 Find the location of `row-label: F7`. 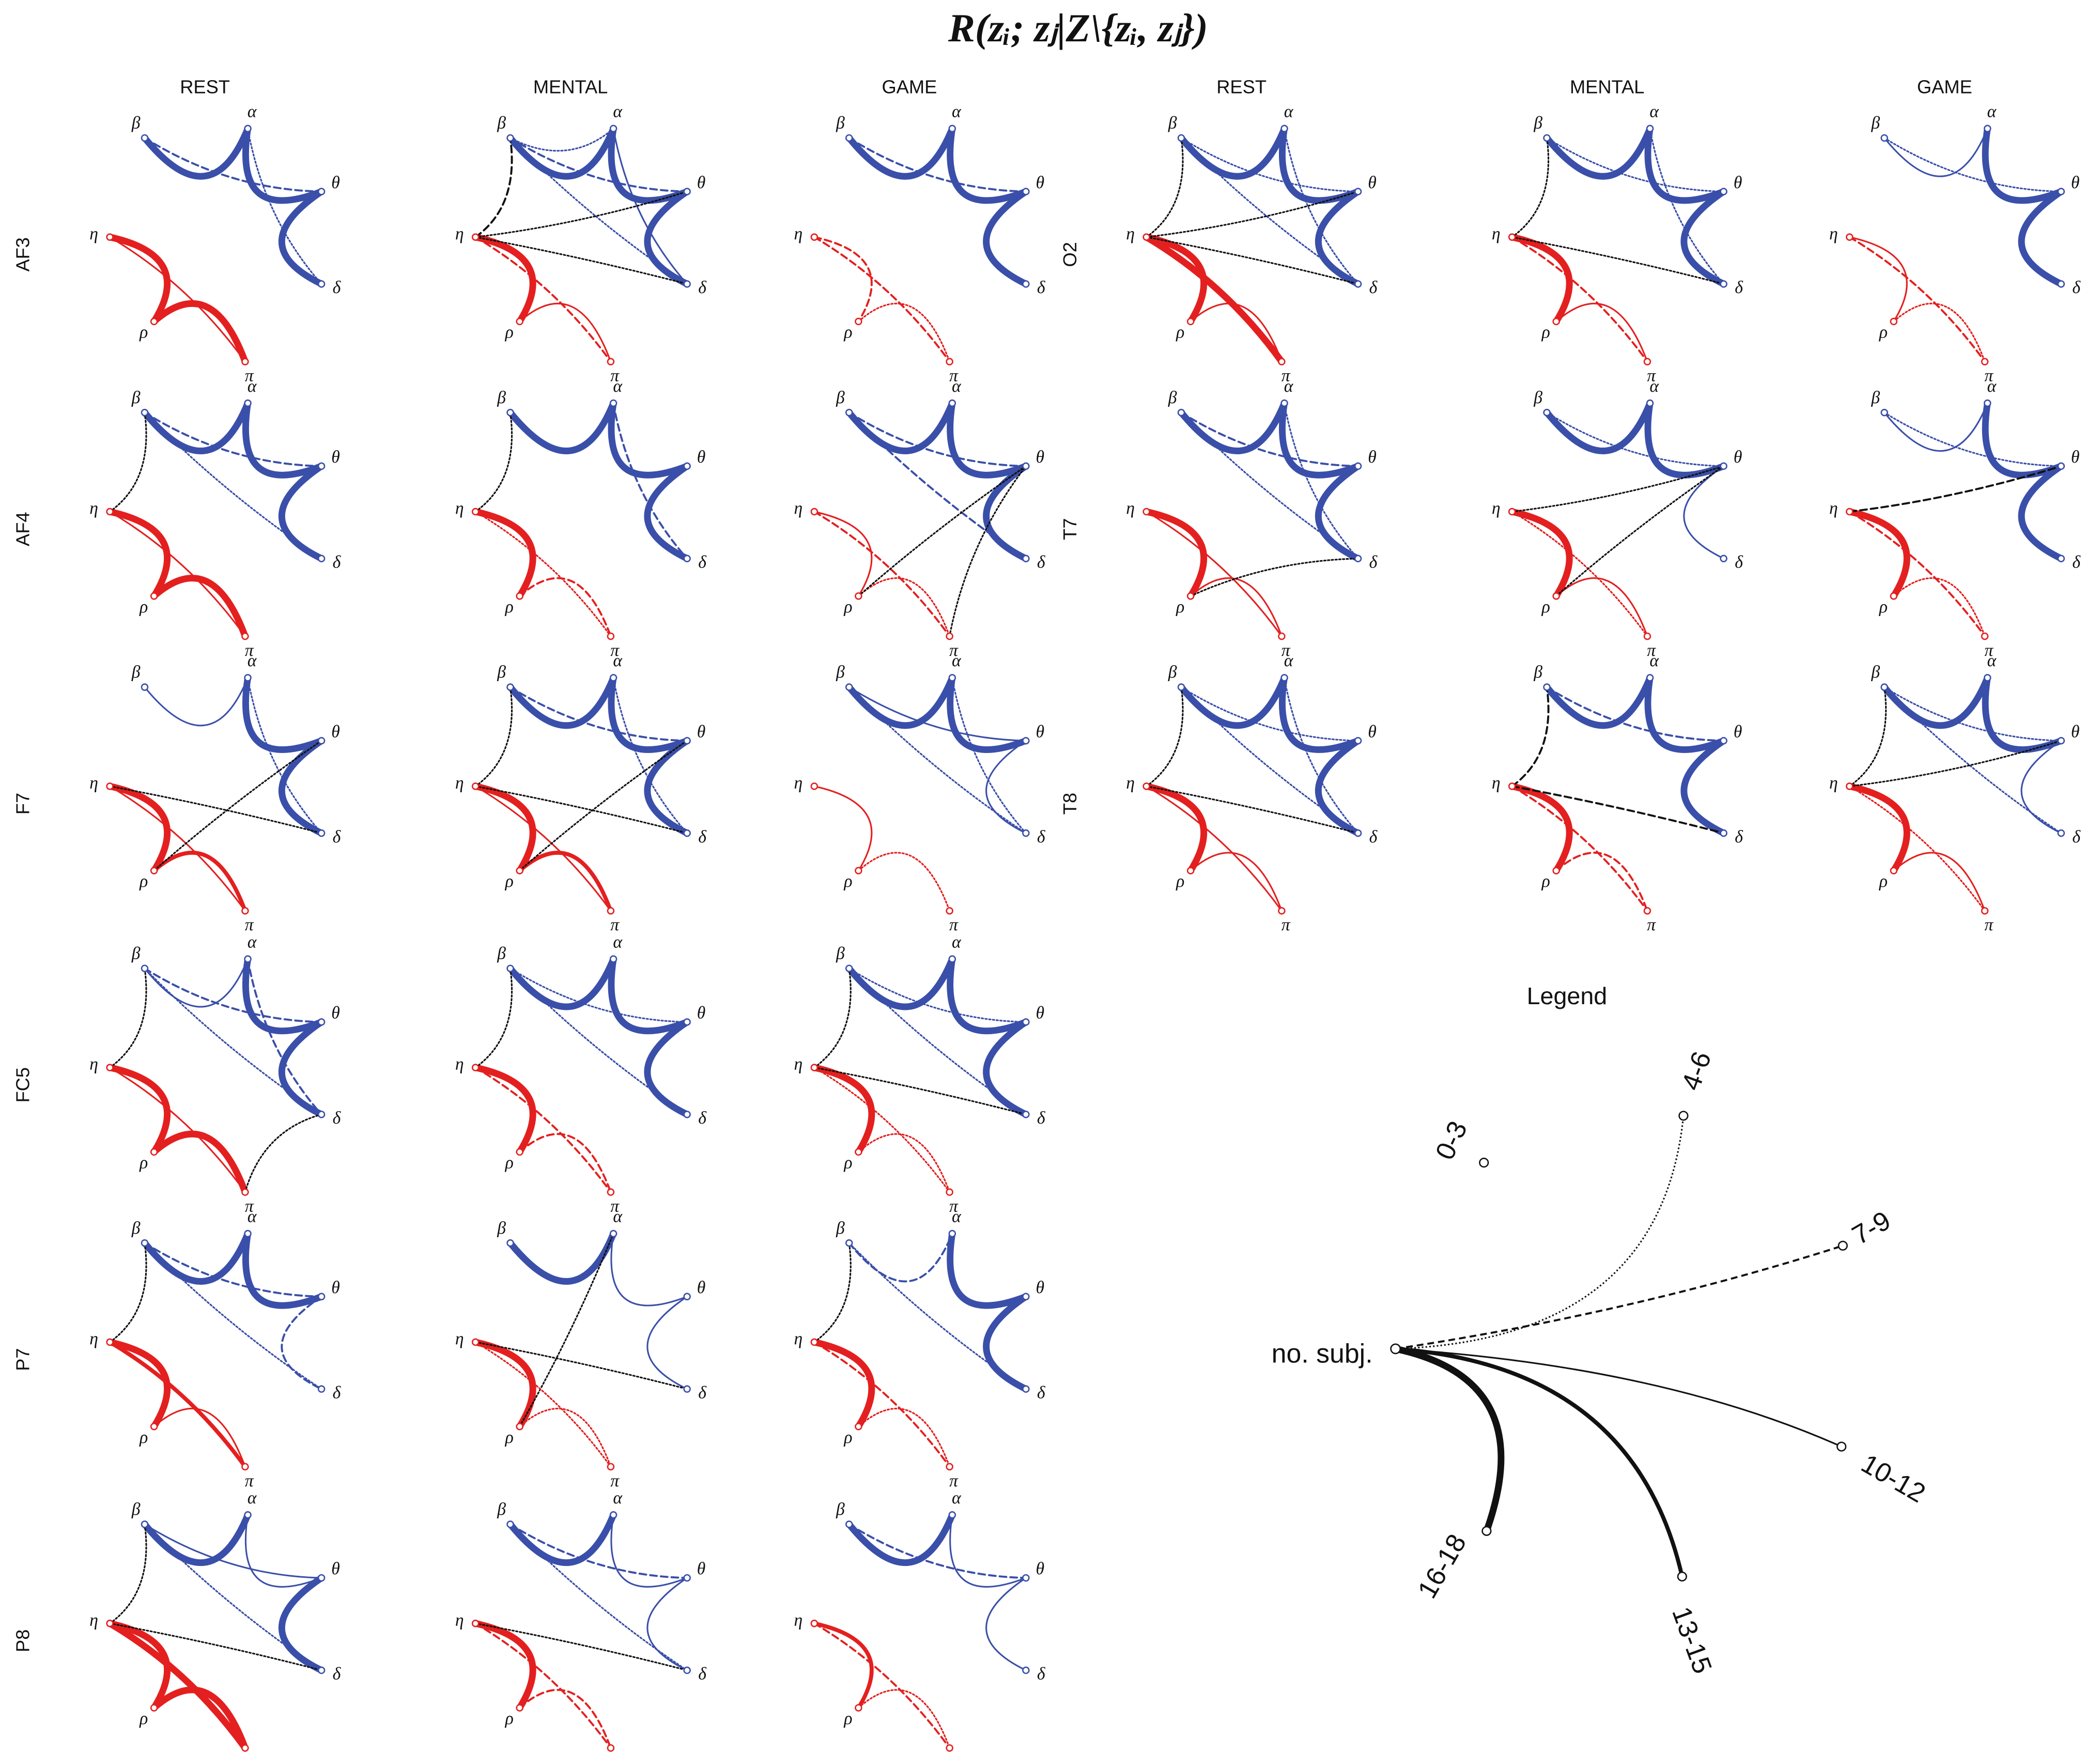

row-label: F7 is located at coordinates (22, 804).